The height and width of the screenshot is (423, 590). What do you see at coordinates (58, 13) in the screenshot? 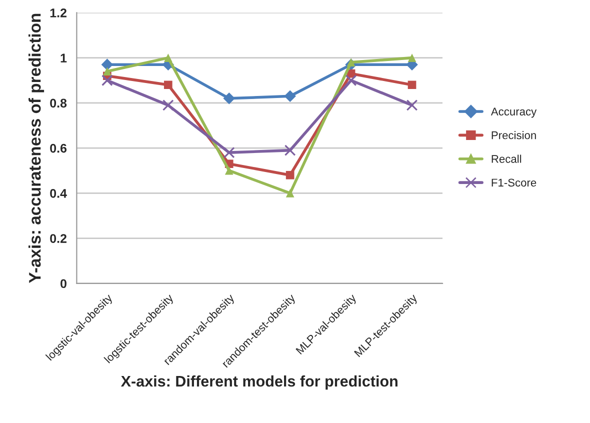
I see `y-tick-label: 1.2` at bounding box center [58, 13].